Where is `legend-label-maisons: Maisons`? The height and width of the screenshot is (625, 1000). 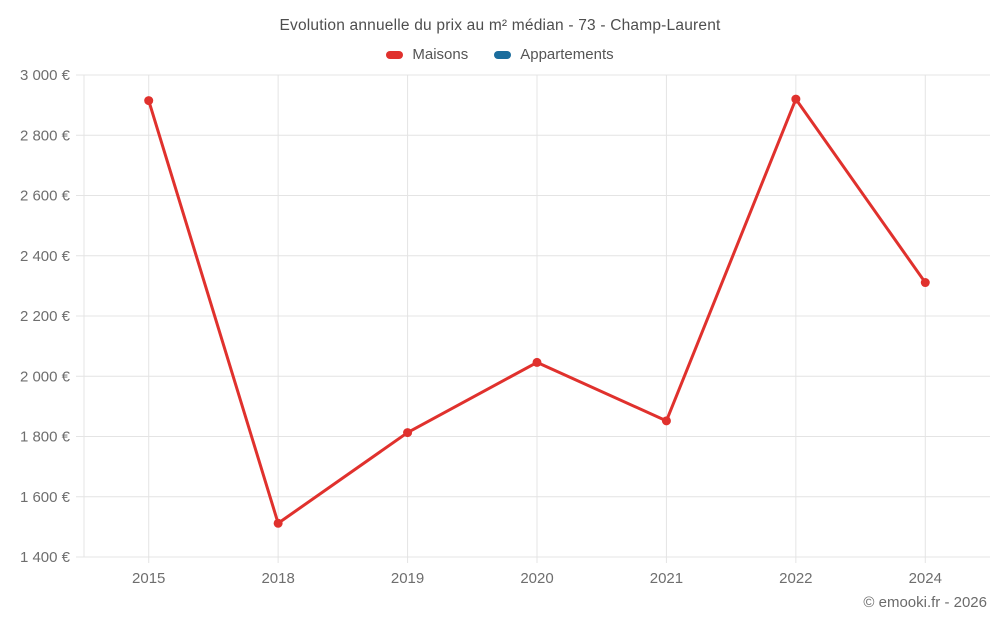
legend-label-maisons: Maisons is located at coordinates (440, 54).